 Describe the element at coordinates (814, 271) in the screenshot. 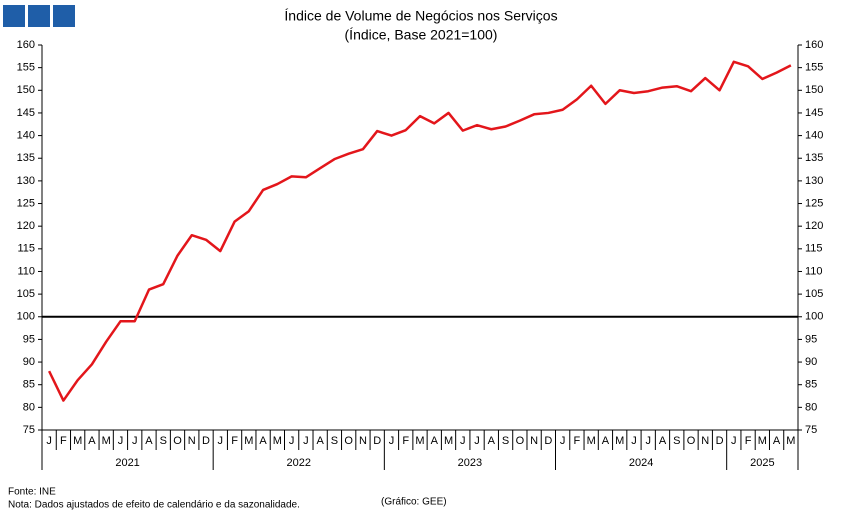

I see `y2-tick-label: 110` at that location.